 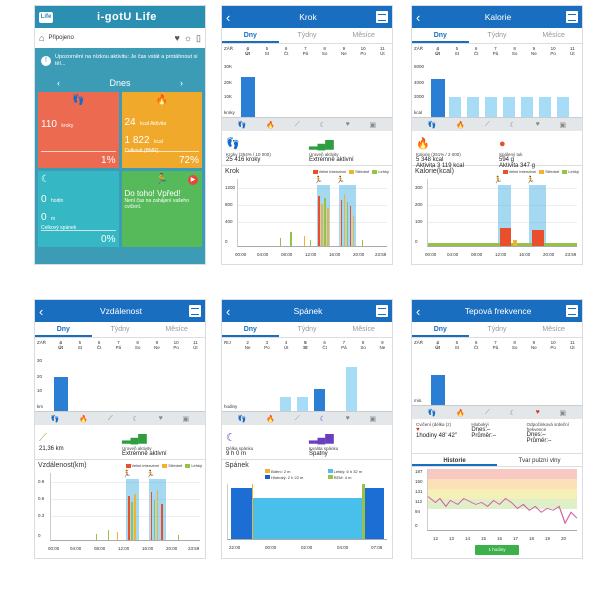 What do you see at coordinates (78, 209) in the screenshot?
I see `sleep-tile: ☾ 0 hodin 0 m Celkový spánek 0%` at bounding box center [78, 209].